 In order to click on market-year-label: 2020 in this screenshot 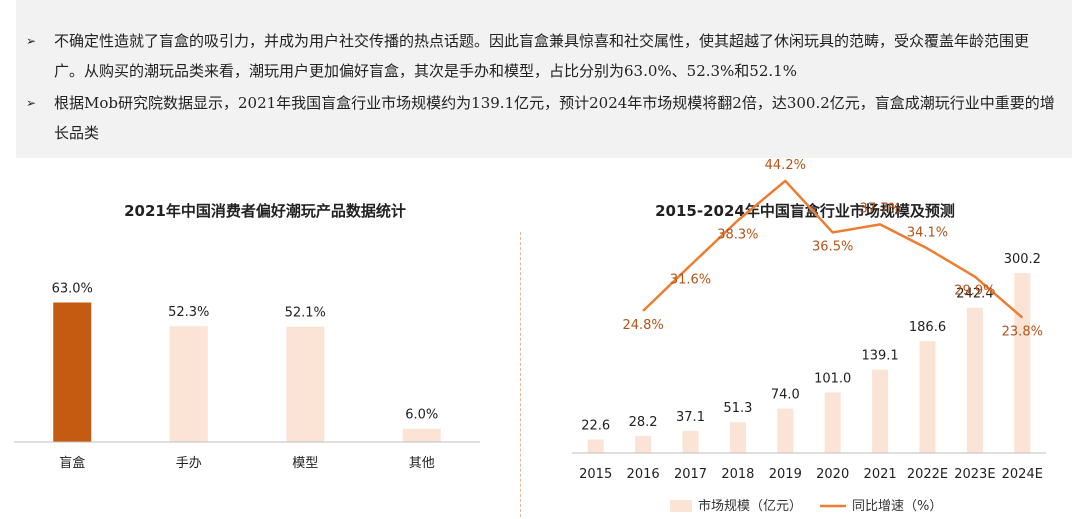, I will do `click(832, 474)`.